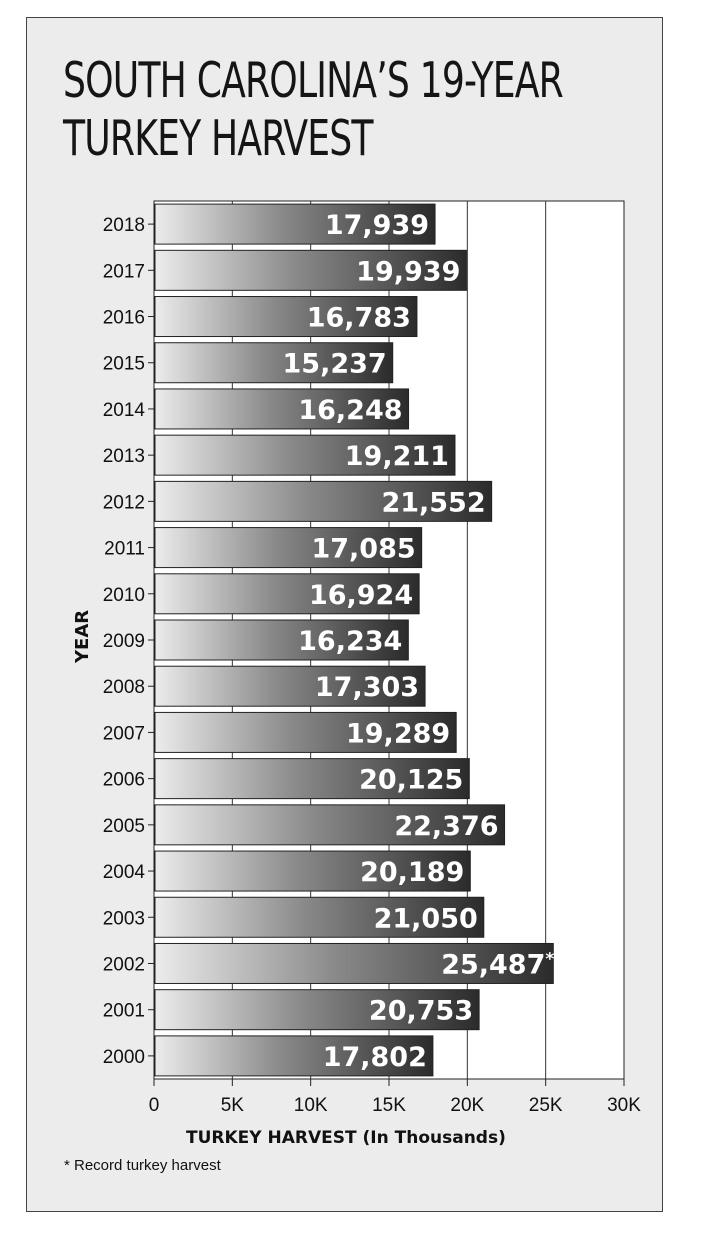  What do you see at coordinates (124, 364) in the screenshot?
I see `y-tick-label: 2015` at bounding box center [124, 364].